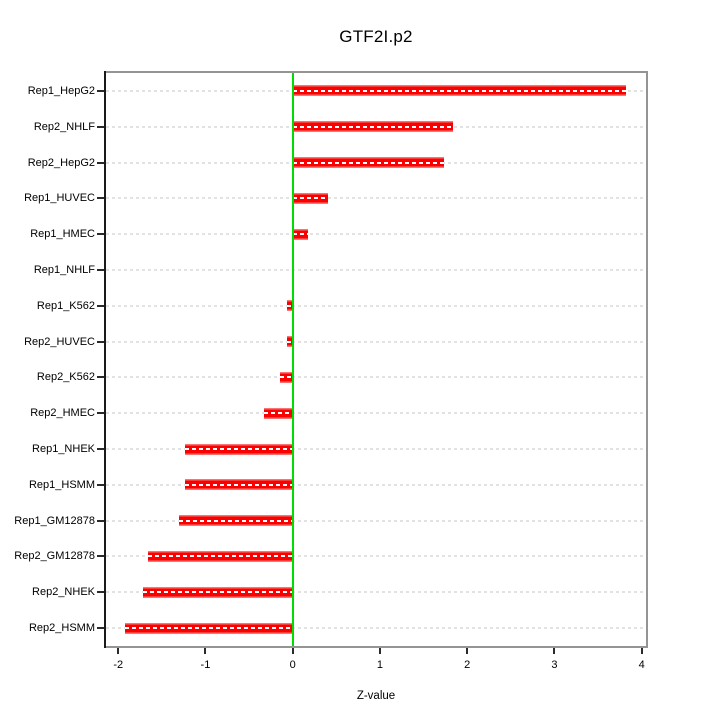 Image resolution: width=720 pixels, height=720 pixels. What do you see at coordinates (65, 377) in the screenshot?
I see `y-axis-label: Rep2_K562` at bounding box center [65, 377].